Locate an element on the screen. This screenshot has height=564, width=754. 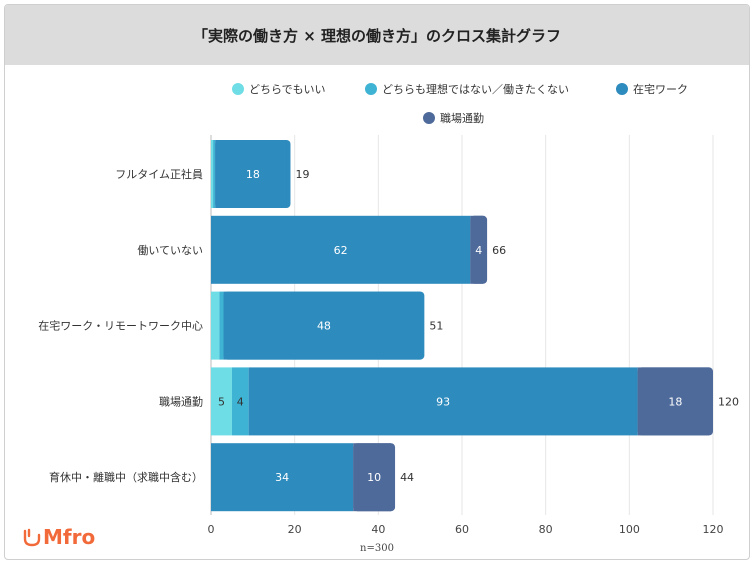
x-tick-label: 80 is located at coordinates (546, 529).